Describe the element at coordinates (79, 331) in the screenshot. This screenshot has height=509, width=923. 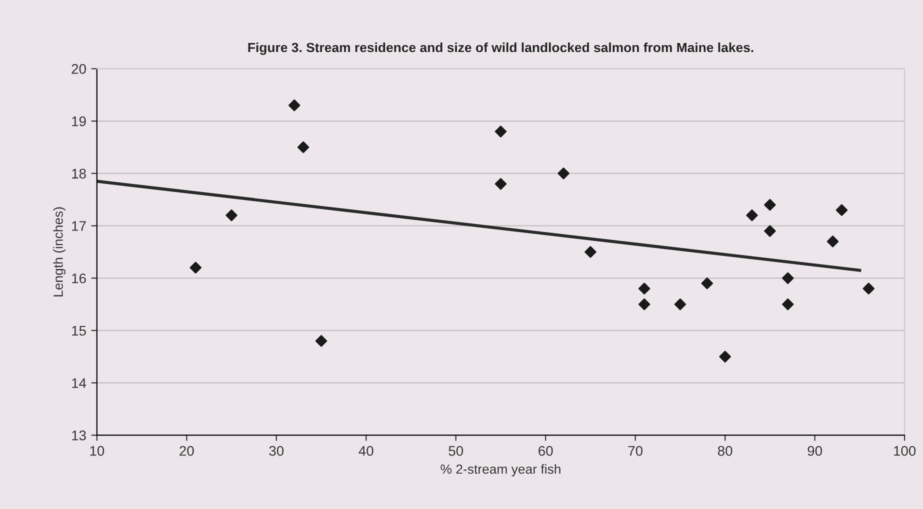
I see `y-tick-label: 15` at that location.